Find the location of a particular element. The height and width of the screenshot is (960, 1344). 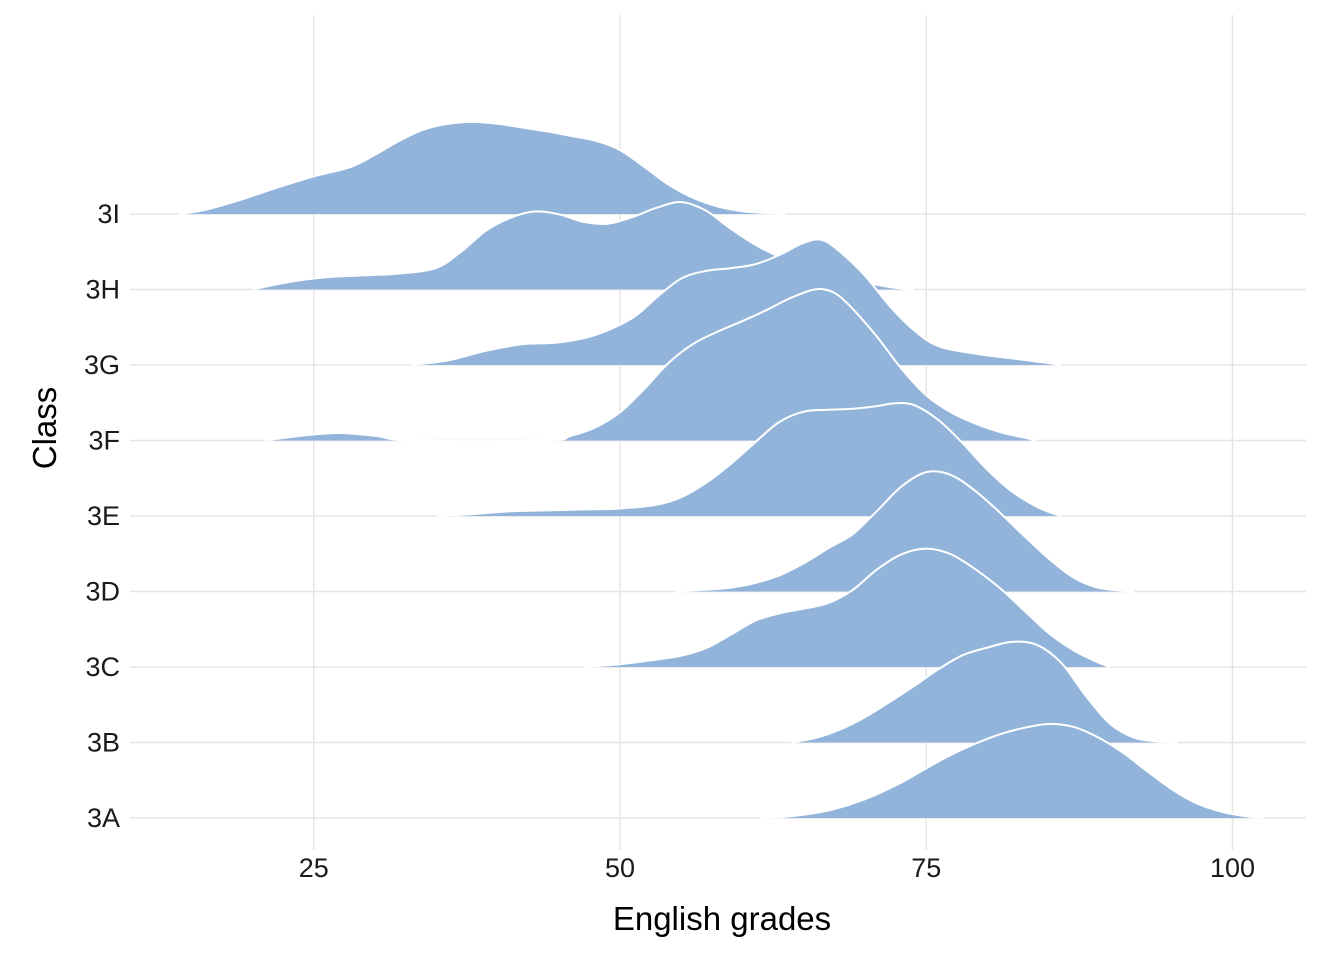

x-tick-label: 100 is located at coordinates (1232, 868).